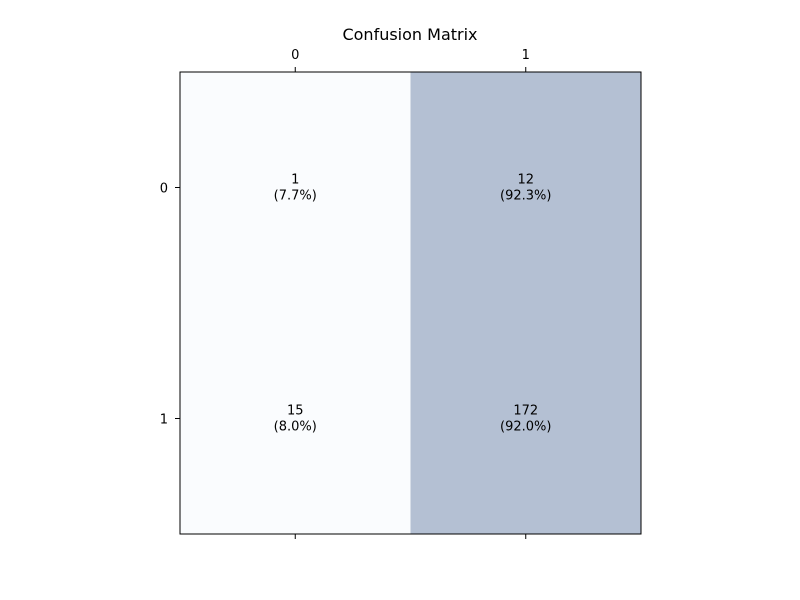 The image size is (800, 600). What do you see at coordinates (525, 411) in the screenshot?
I see `cell-count-label-1-1: 172` at bounding box center [525, 411].